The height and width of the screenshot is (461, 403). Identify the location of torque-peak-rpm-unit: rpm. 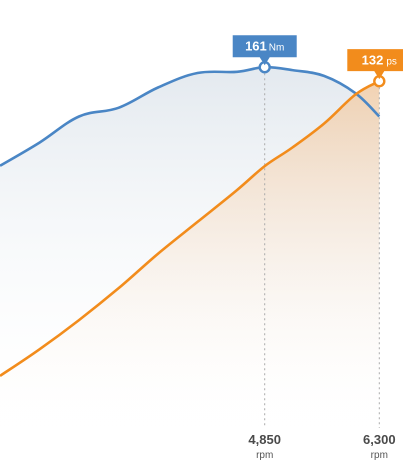
(264, 455).